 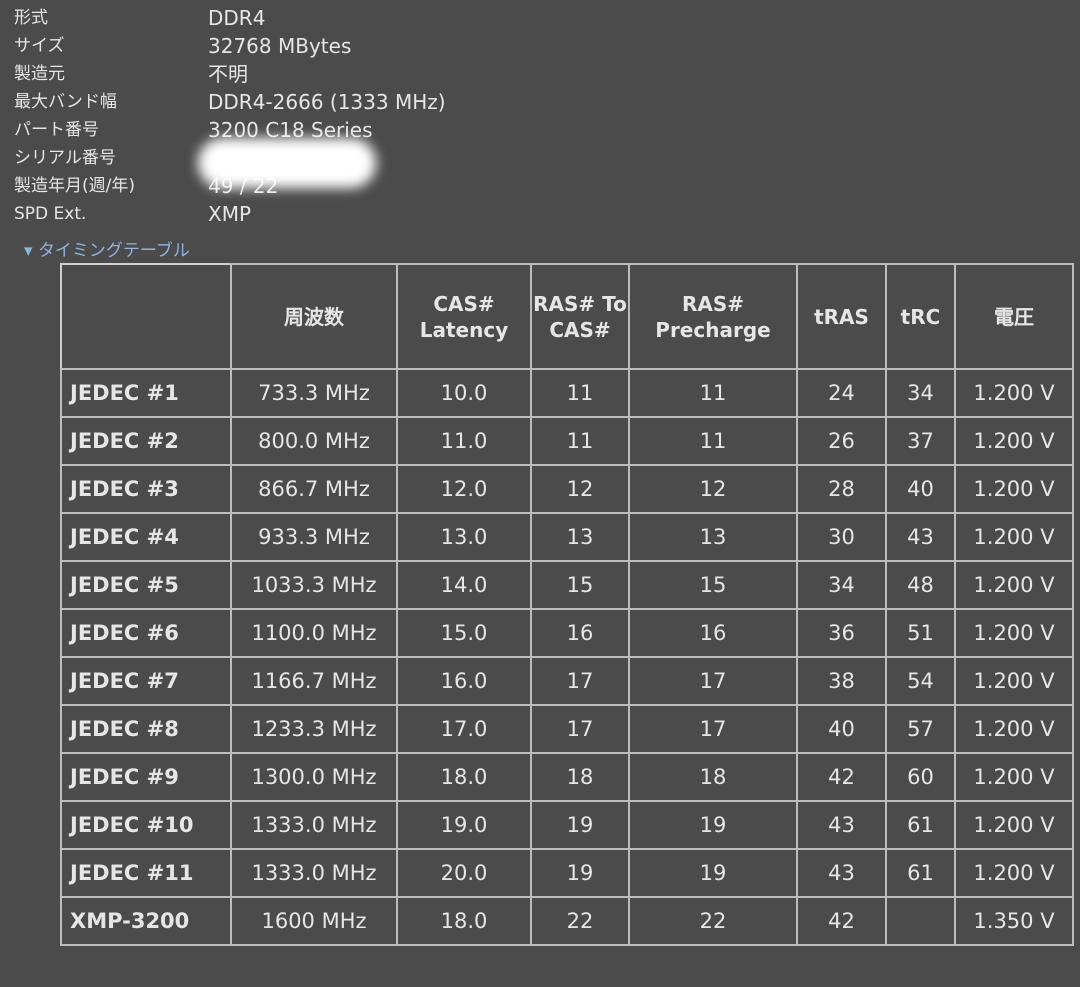 I want to click on table-row: JEDEC #3 866.7 MHz 12.0 12 12 28 40 1.200 V, so click(x=567, y=489).